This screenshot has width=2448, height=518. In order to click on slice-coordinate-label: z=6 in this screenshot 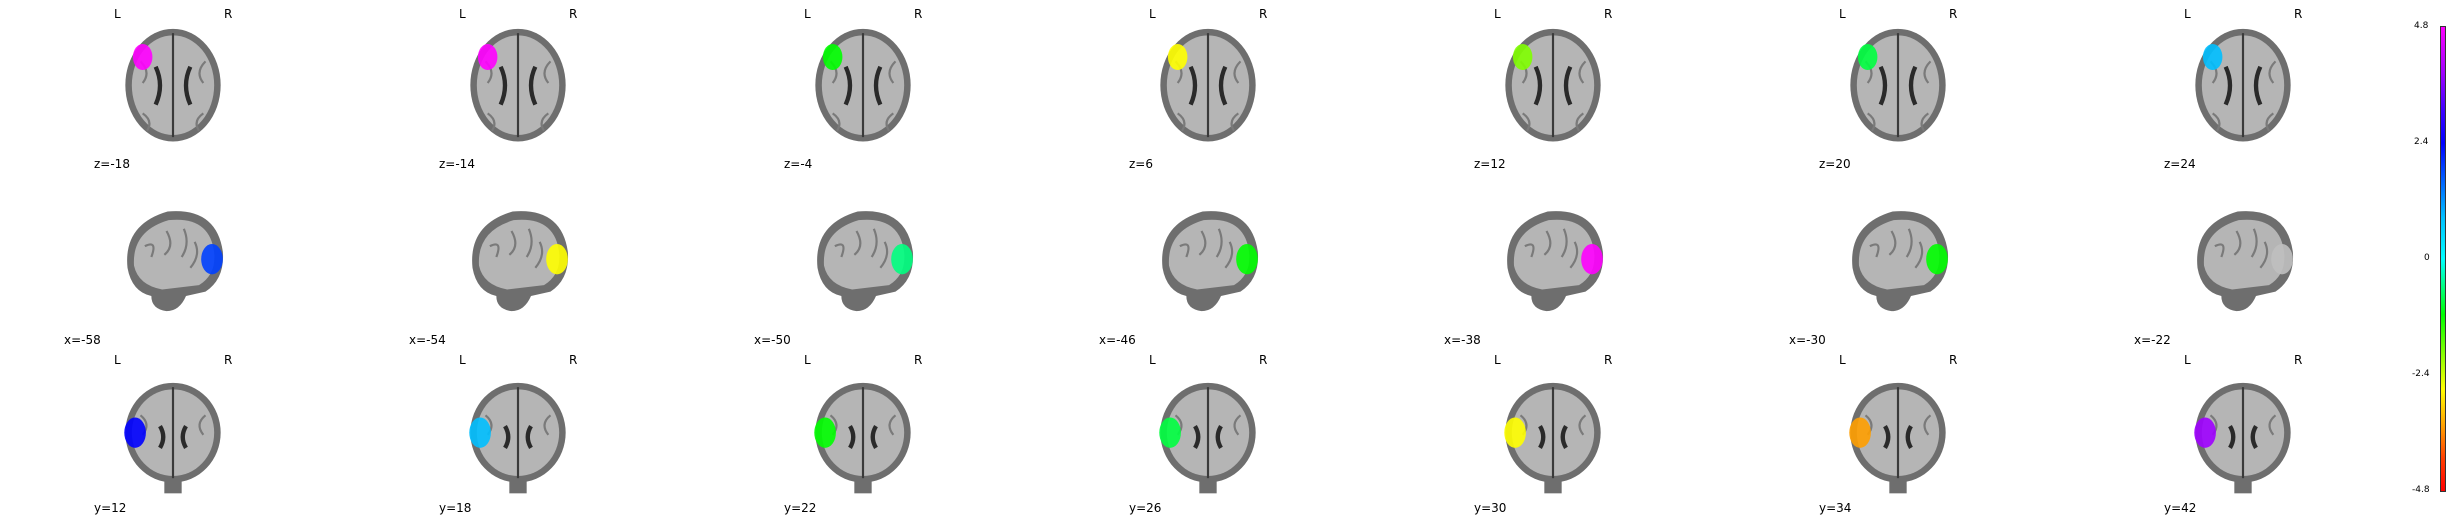, I will do `click(1141, 164)`.